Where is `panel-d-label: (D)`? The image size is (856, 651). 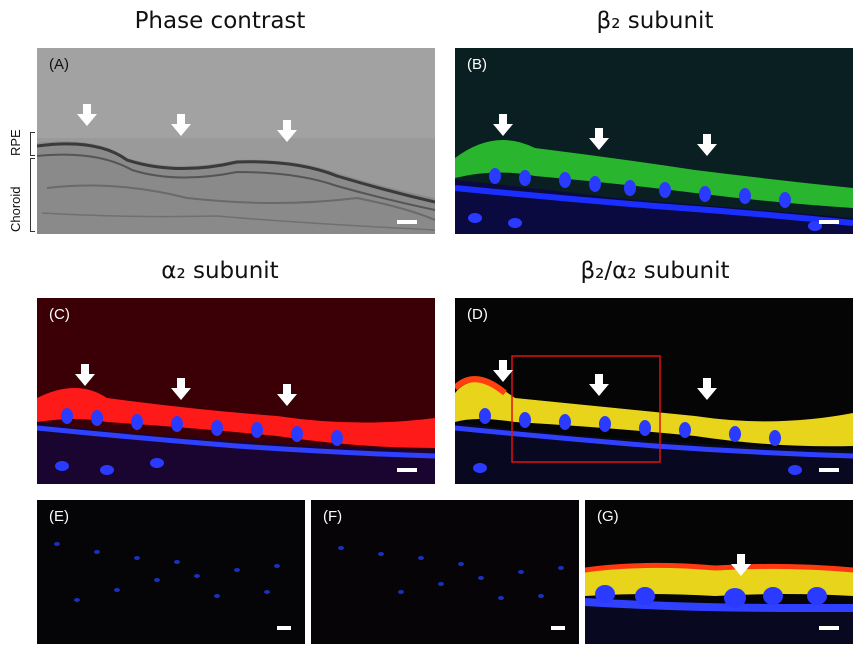
panel-d-label: (D) is located at coordinates (477, 314).